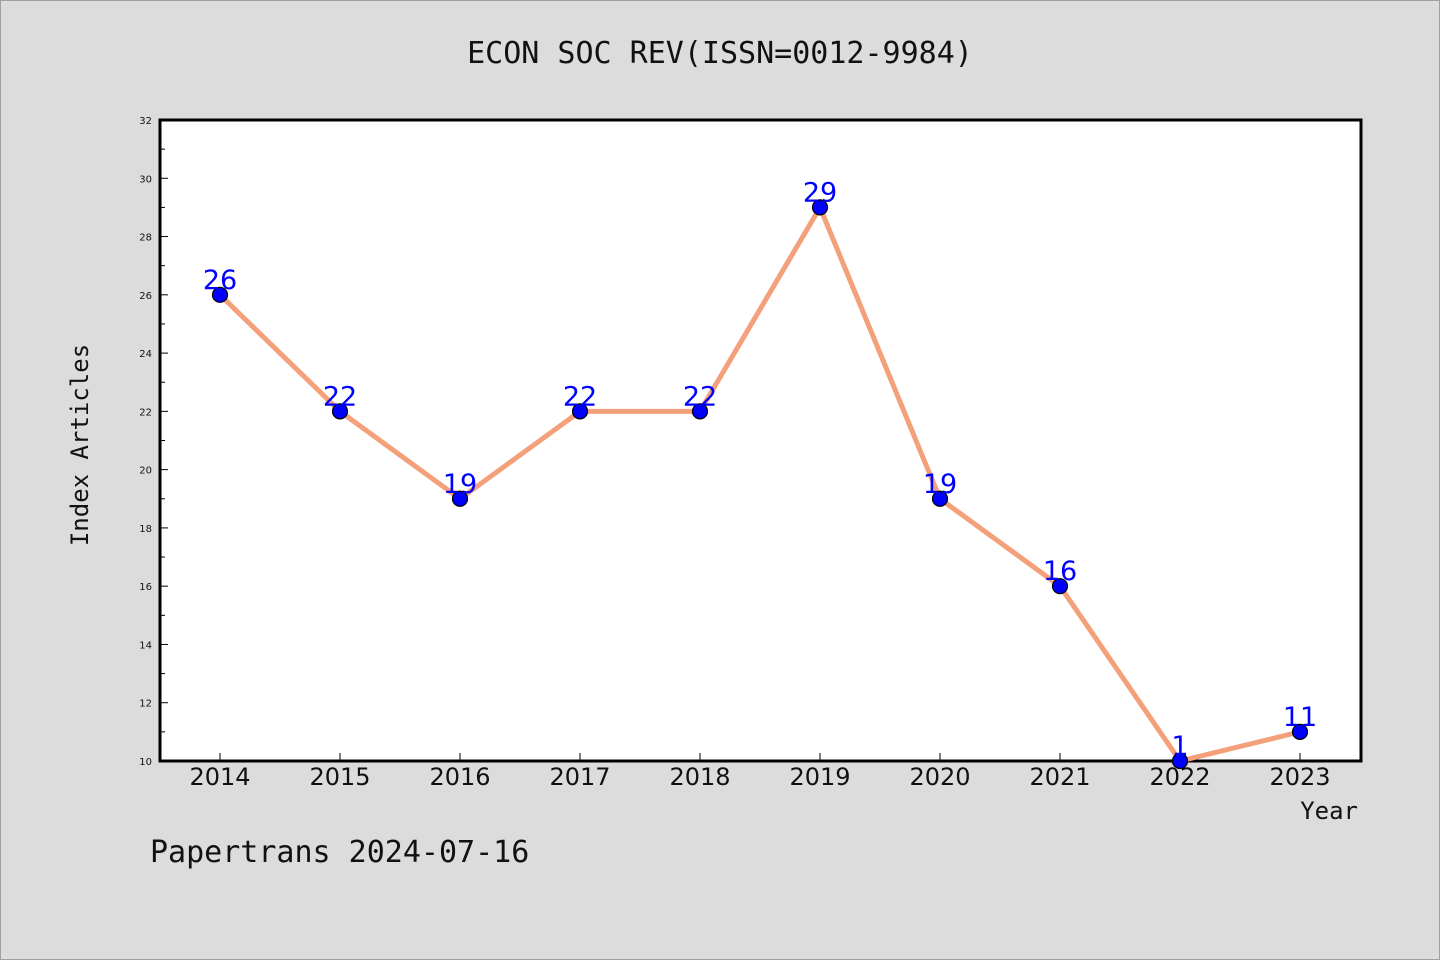  What do you see at coordinates (720, 53) in the screenshot?
I see `chart-title: ECON SOC REV(ISSN=0012-9984)` at bounding box center [720, 53].